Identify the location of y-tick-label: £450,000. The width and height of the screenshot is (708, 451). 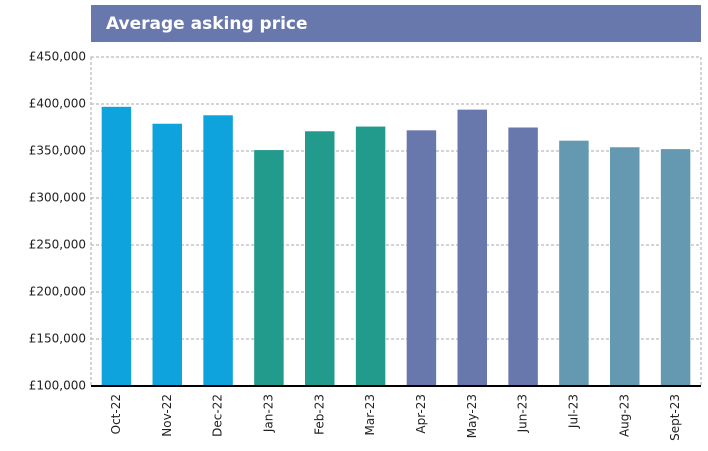
(57, 57).